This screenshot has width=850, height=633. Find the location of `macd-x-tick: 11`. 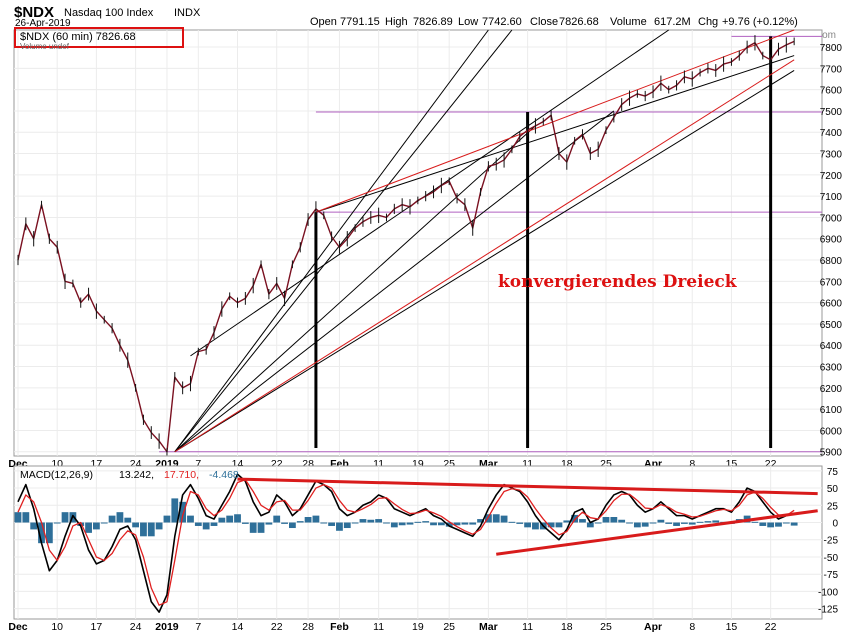

macd-x-tick: 11 is located at coordinates (527, 627).